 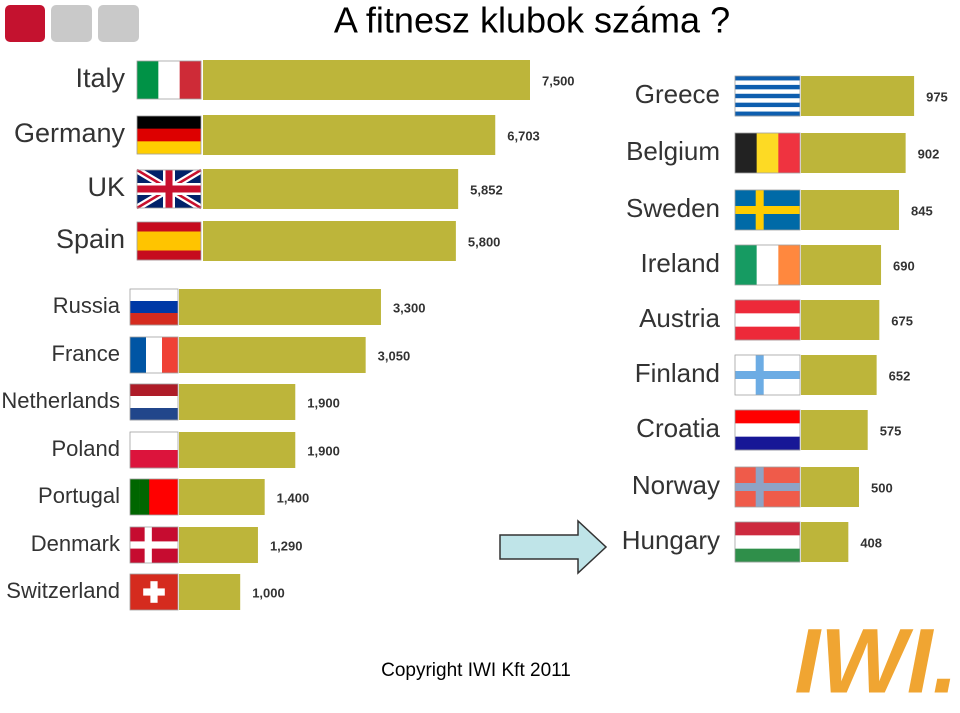 I want to click on logo: IWI., so click(x=876, y=661).